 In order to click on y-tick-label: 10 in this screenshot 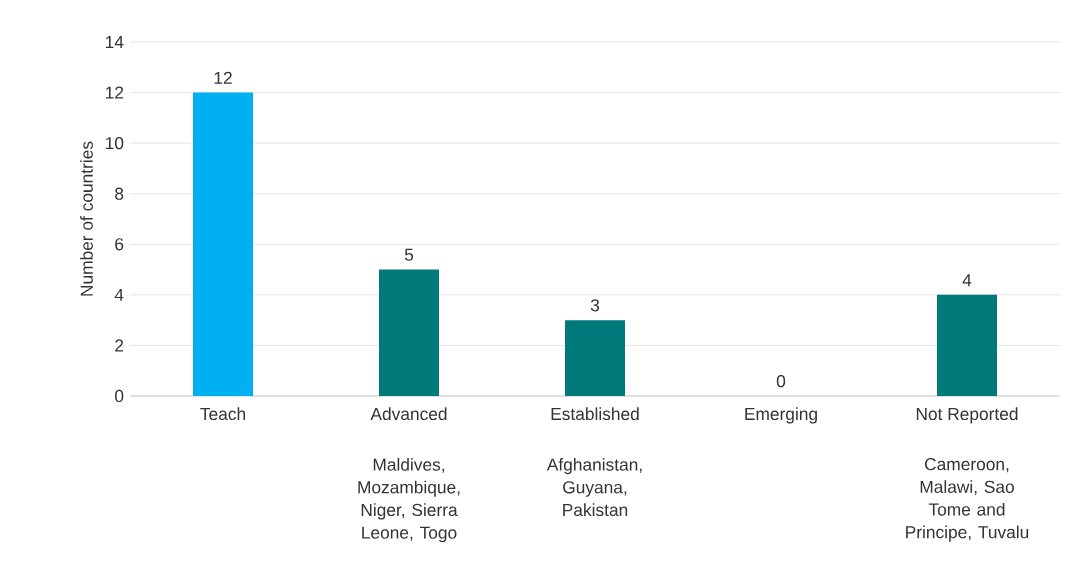, I will do `click(115, 143)`.